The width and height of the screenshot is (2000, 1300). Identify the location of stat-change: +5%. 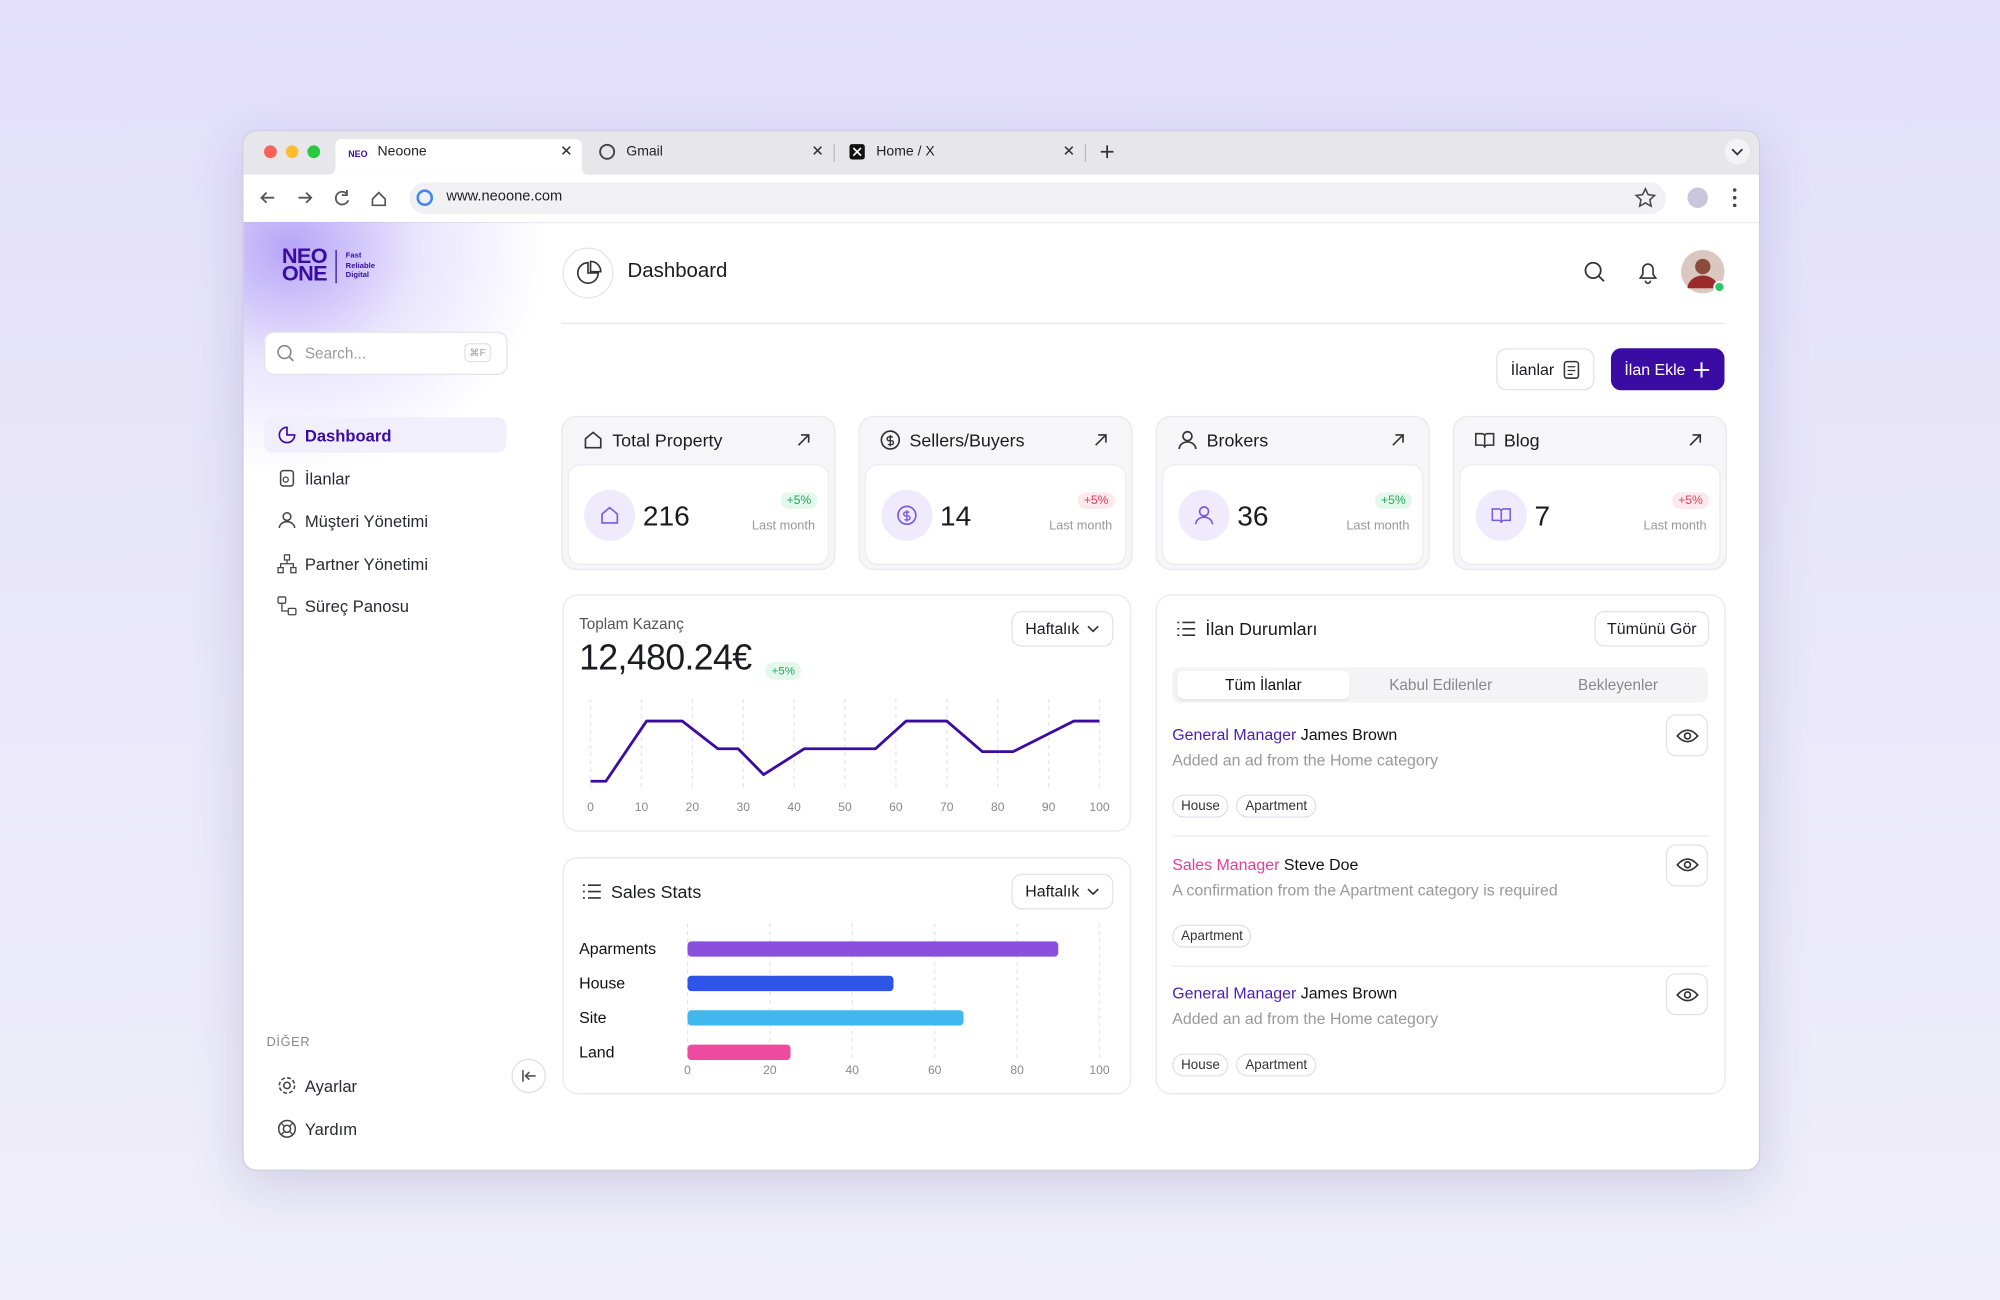
(1393, 500).